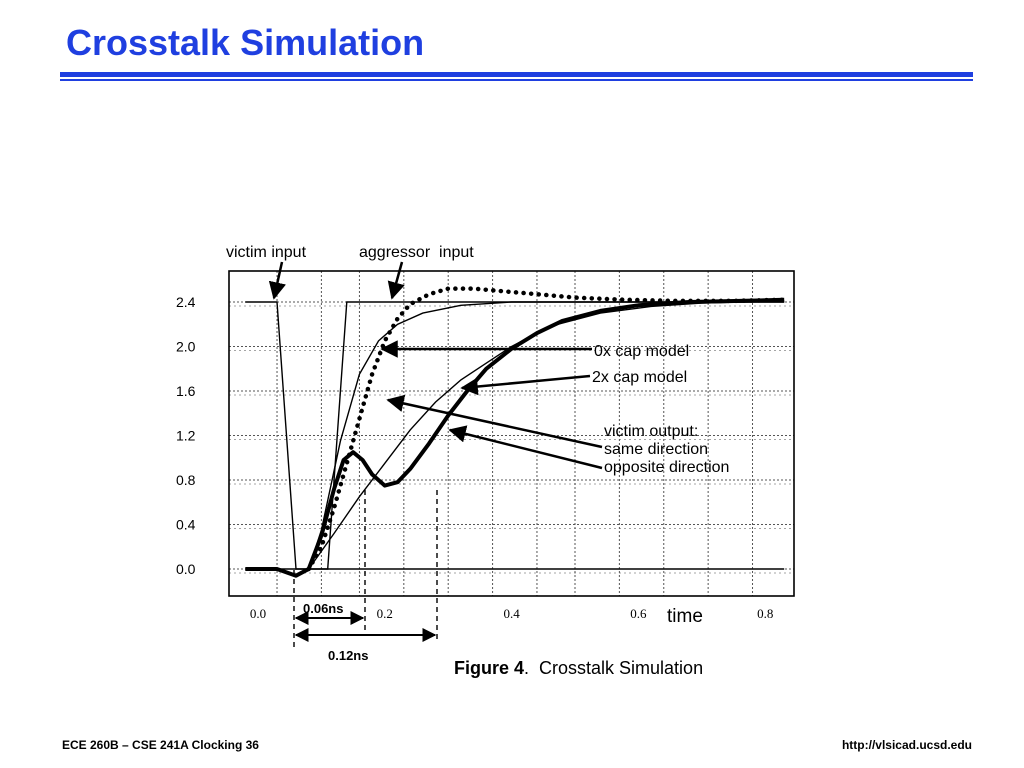 The height and width of the screenshot is (768, 1024). What do you see at coordinates (638, 613) in the screenshot?
I see `x-tick-label-3: 0.6` at bounding box center [638, 613].